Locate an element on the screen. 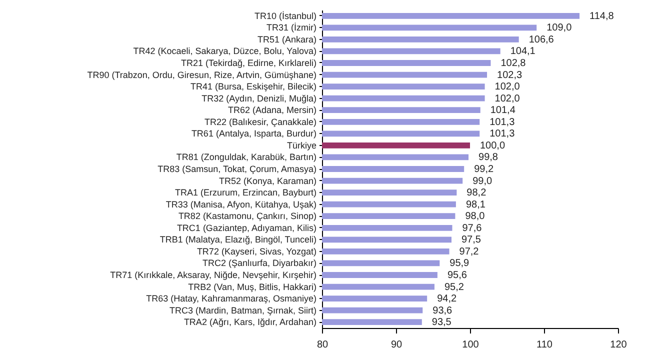 The height and width of the screenshot is (360, 660). x-tick-label: 80 is located at coordinates (322, 345).